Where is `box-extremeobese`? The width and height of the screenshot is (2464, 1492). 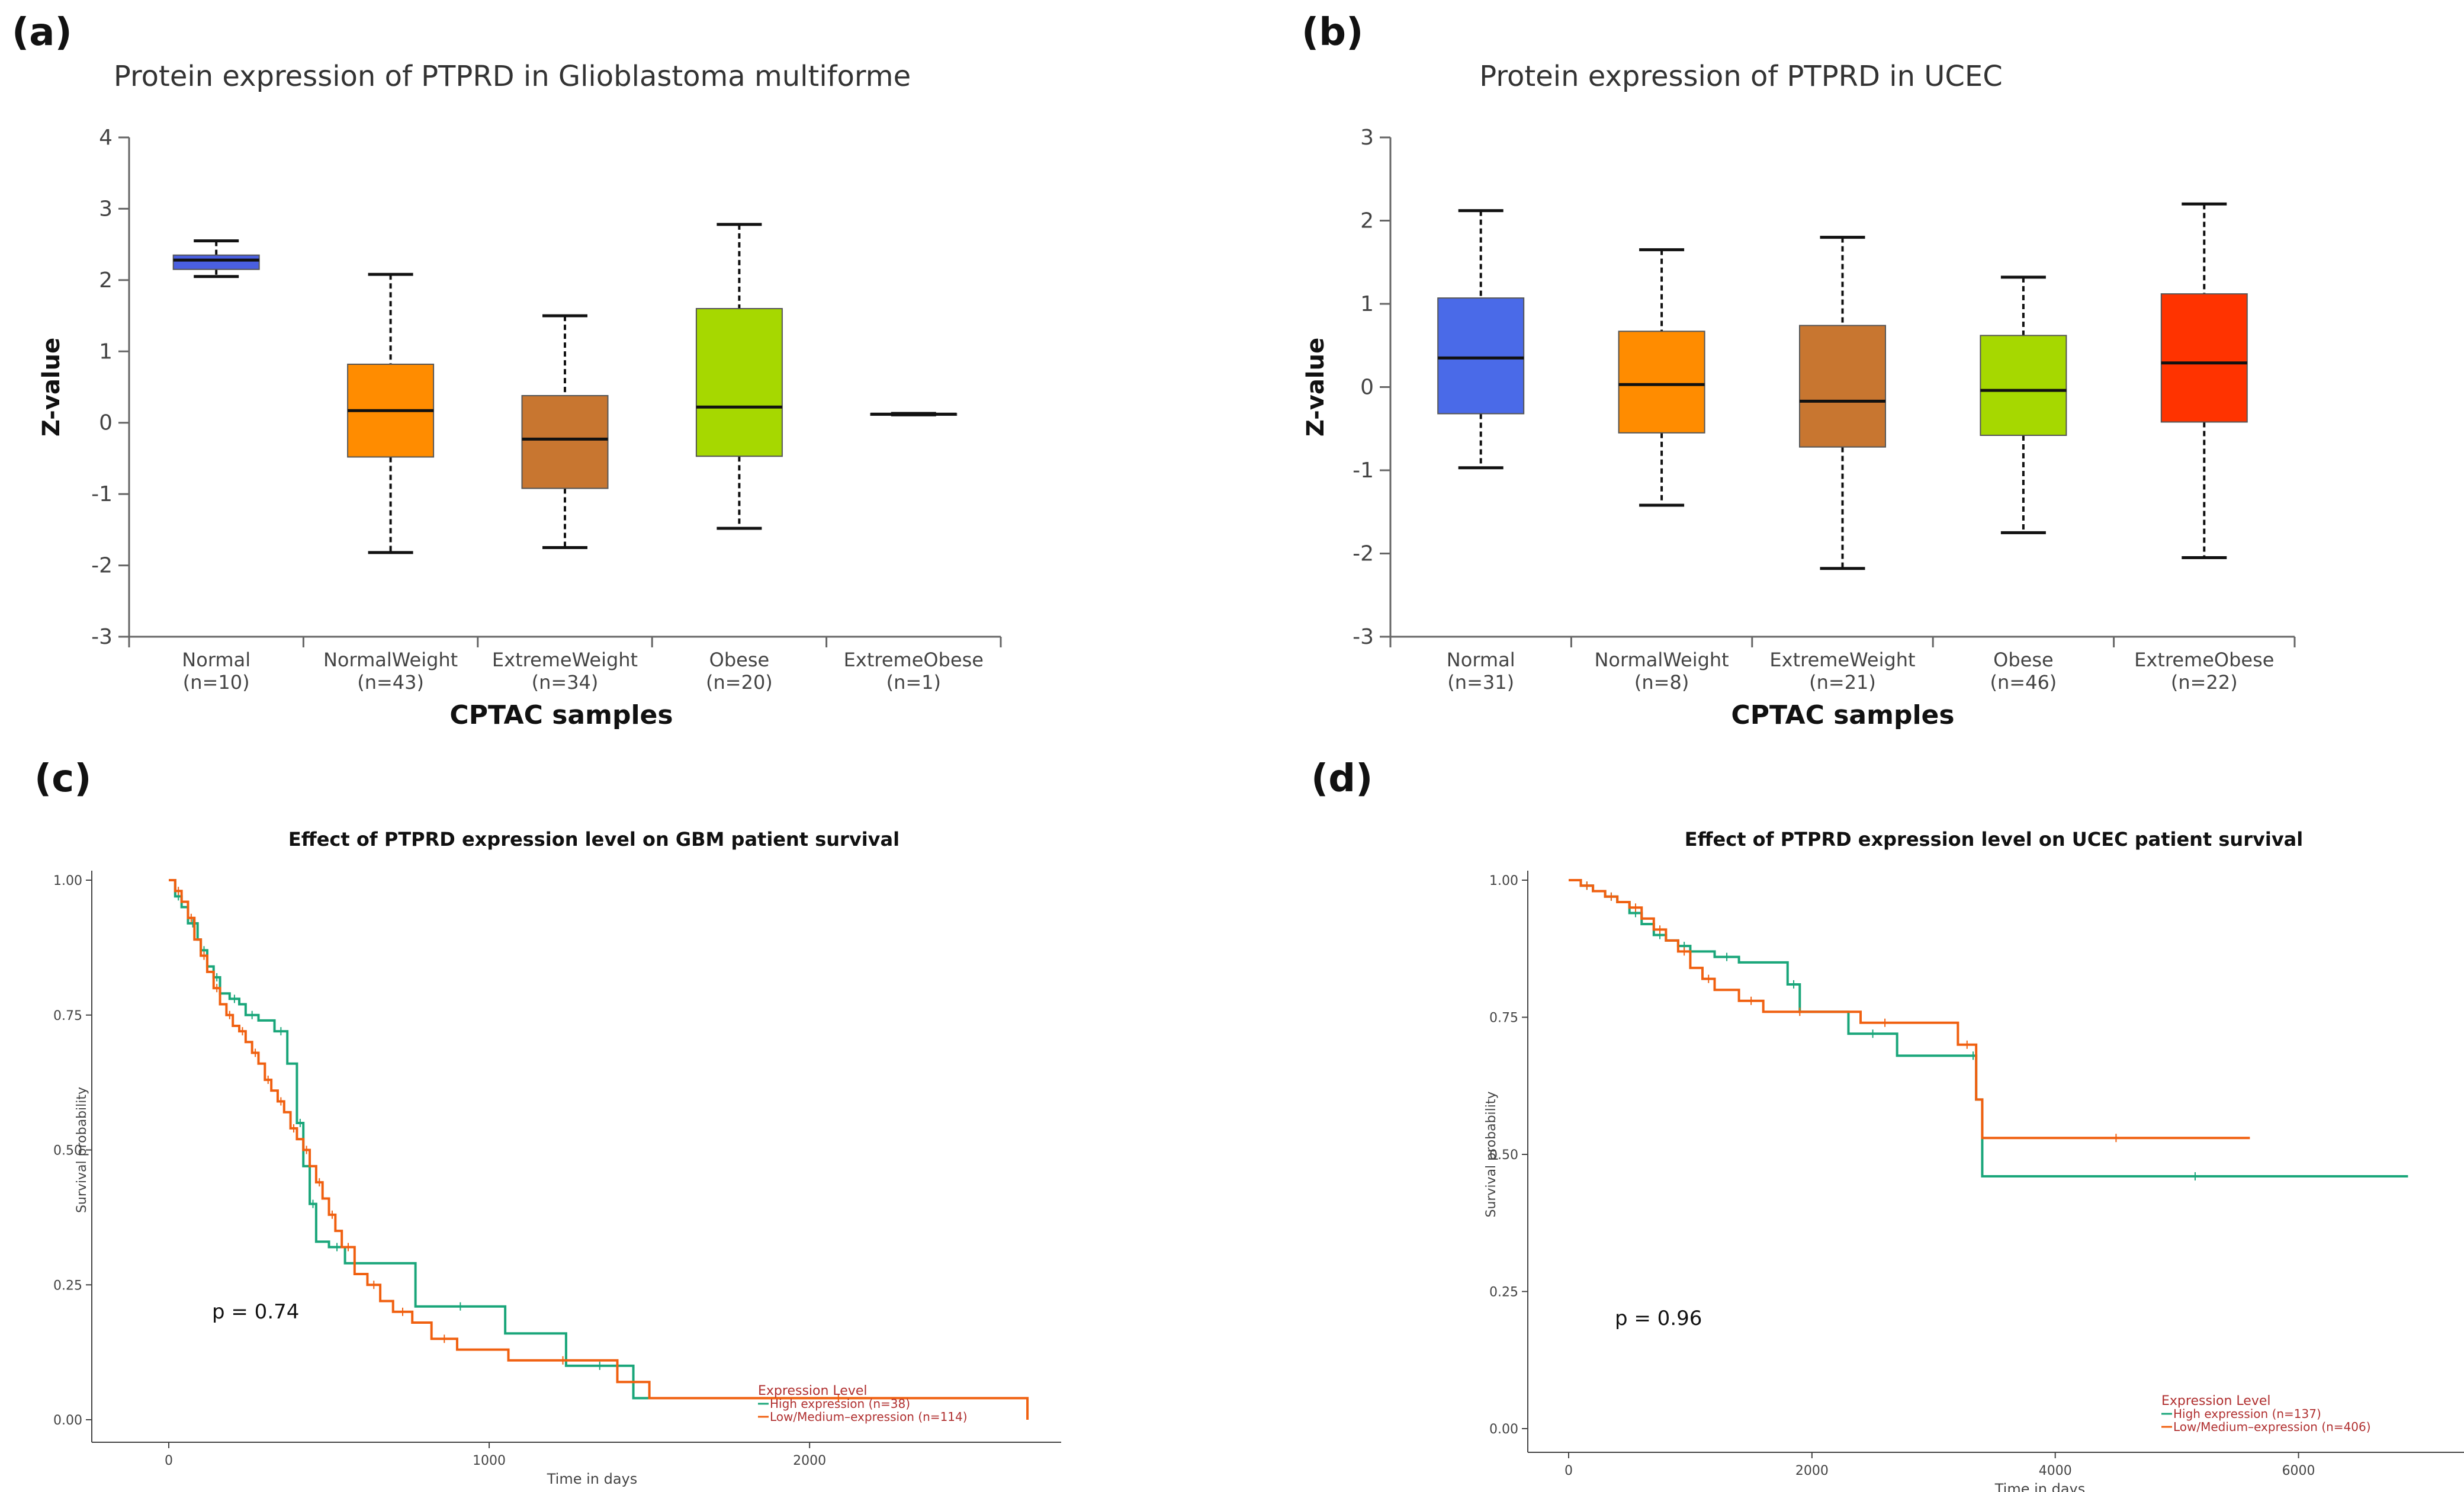
box-extremeobese is located at coordinates (2204, 358).